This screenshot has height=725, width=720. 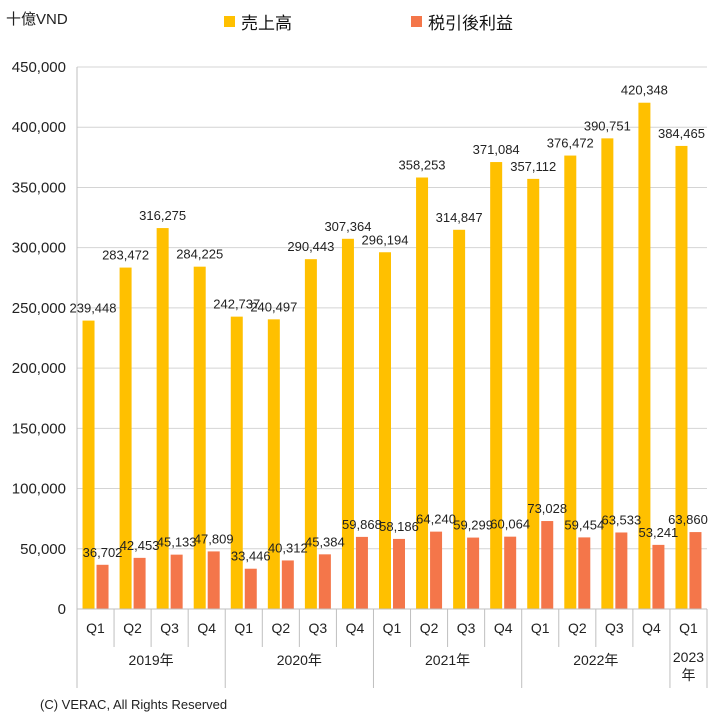 I want to click on net-profit-data-label: 40,312, so click(x=288, y=547).